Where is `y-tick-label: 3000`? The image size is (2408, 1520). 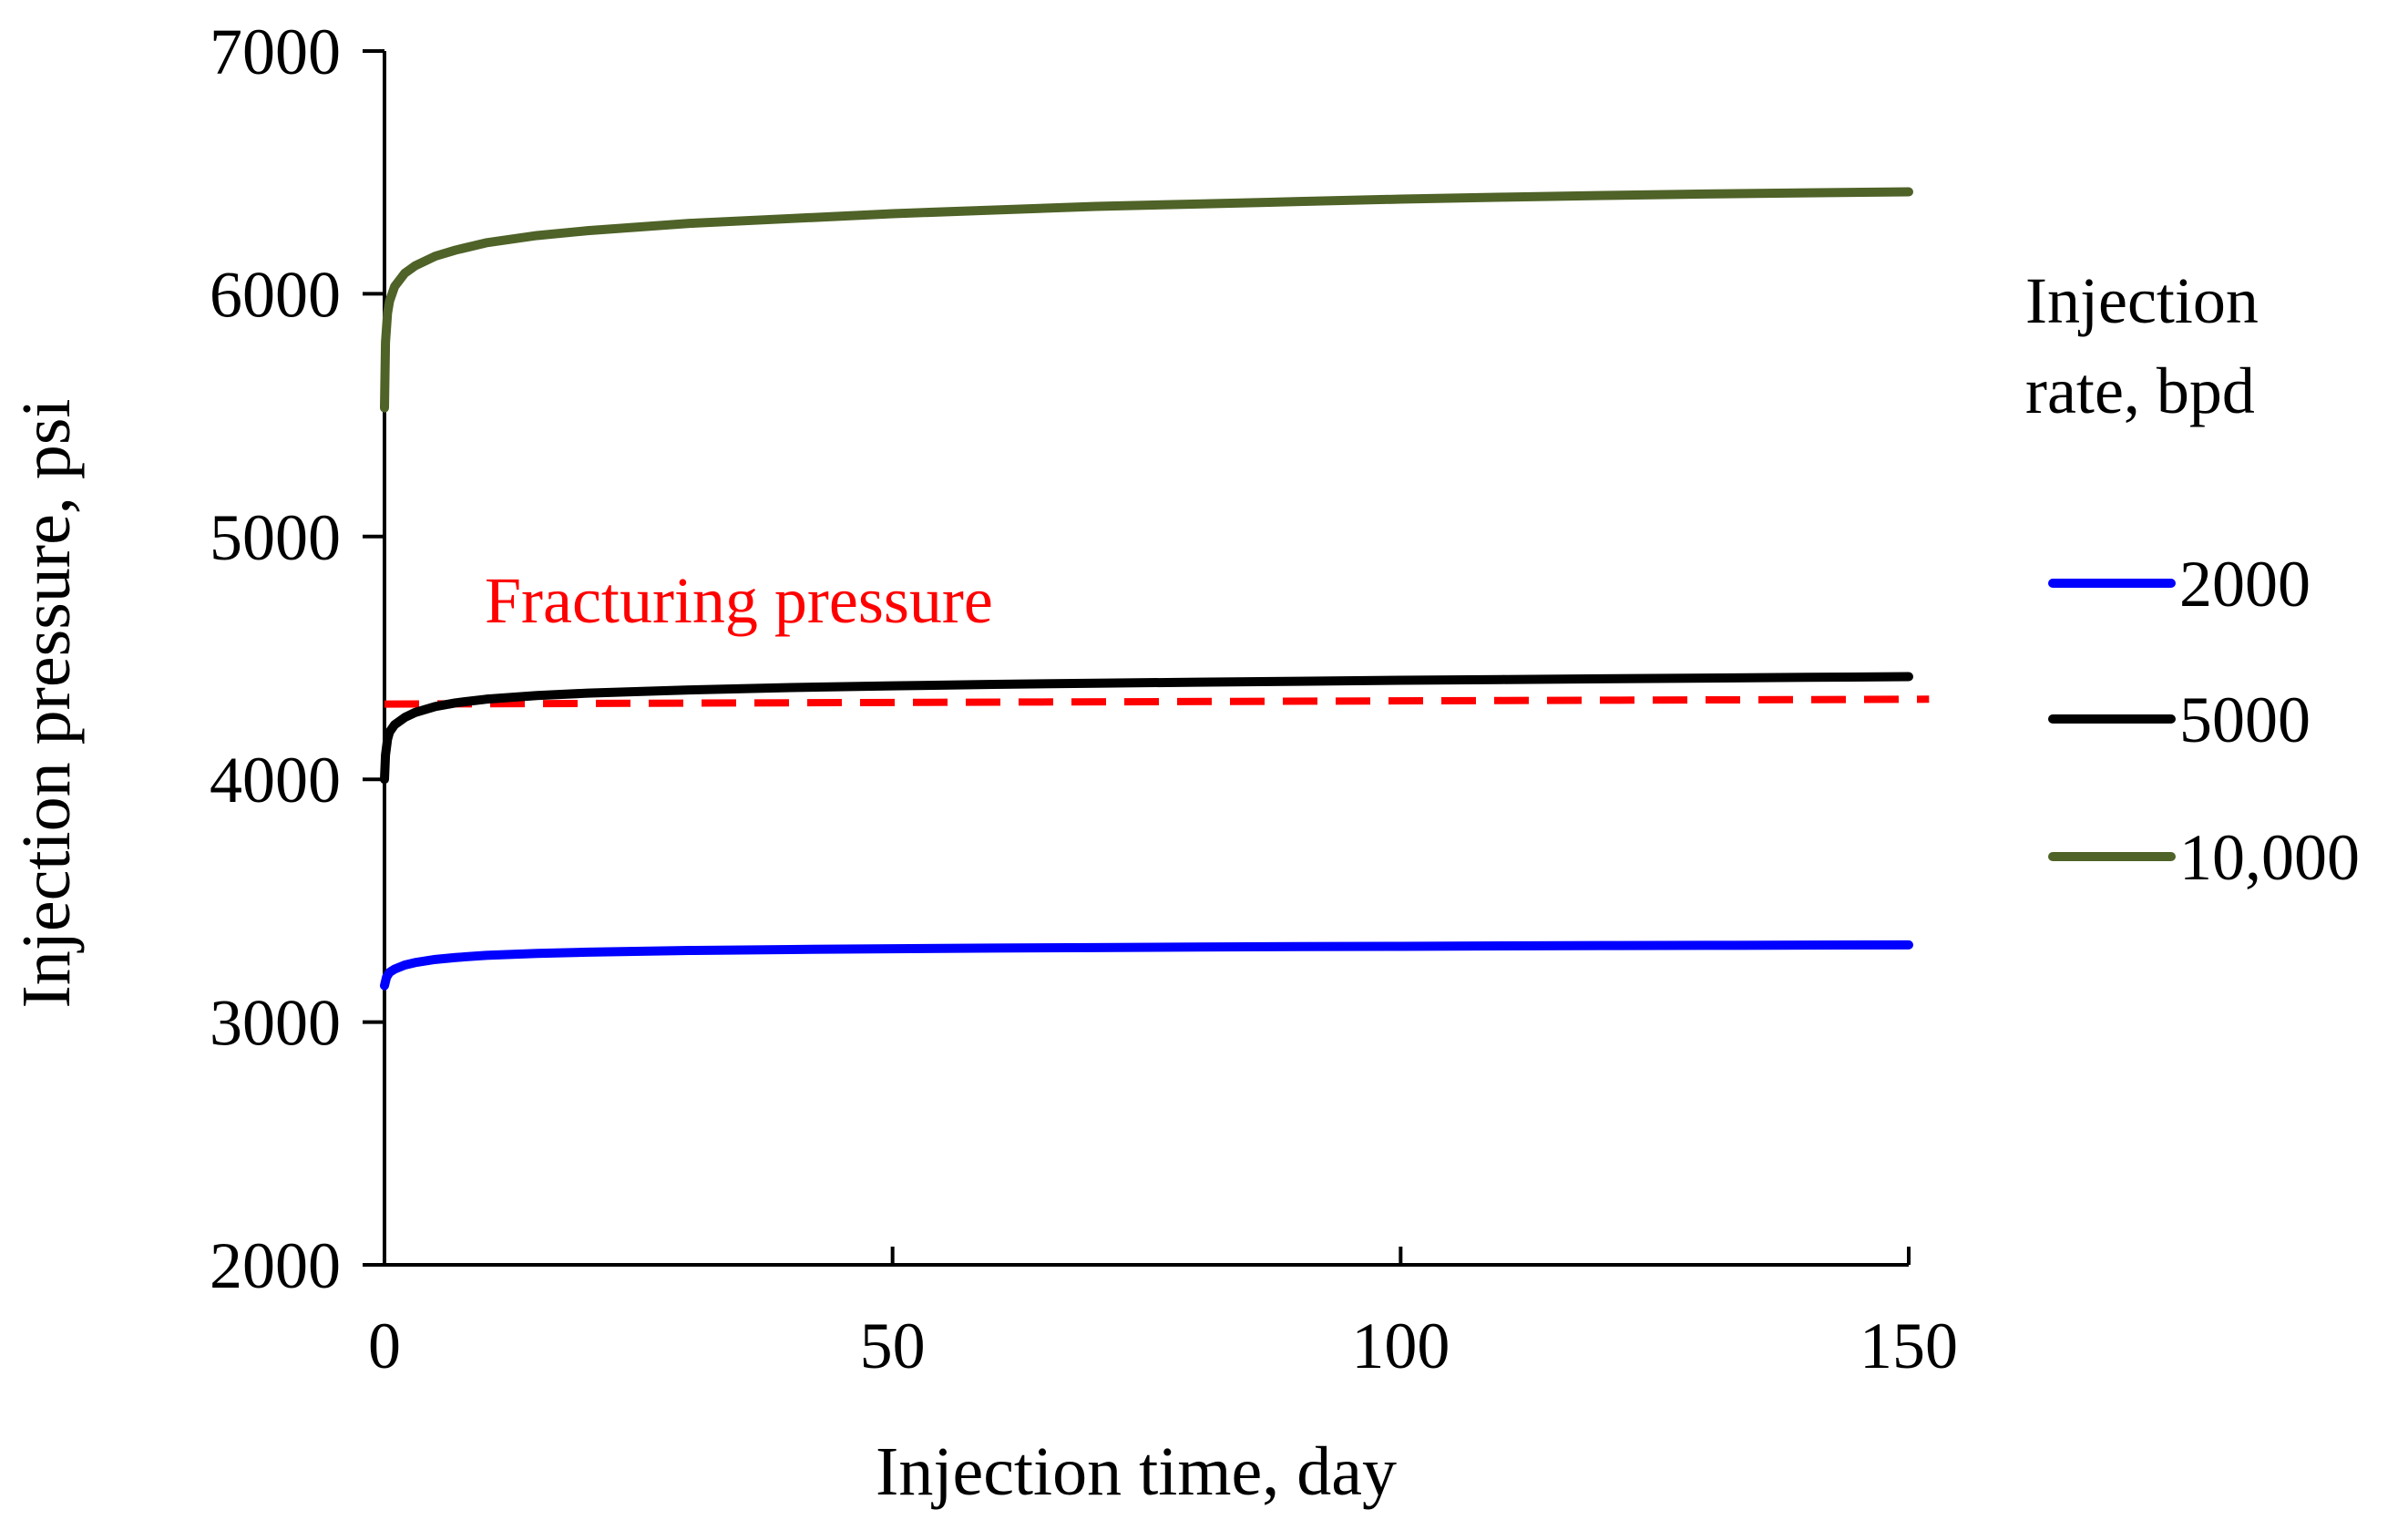
y-tick-label: 3000 is located at coordinates (275, 1023).